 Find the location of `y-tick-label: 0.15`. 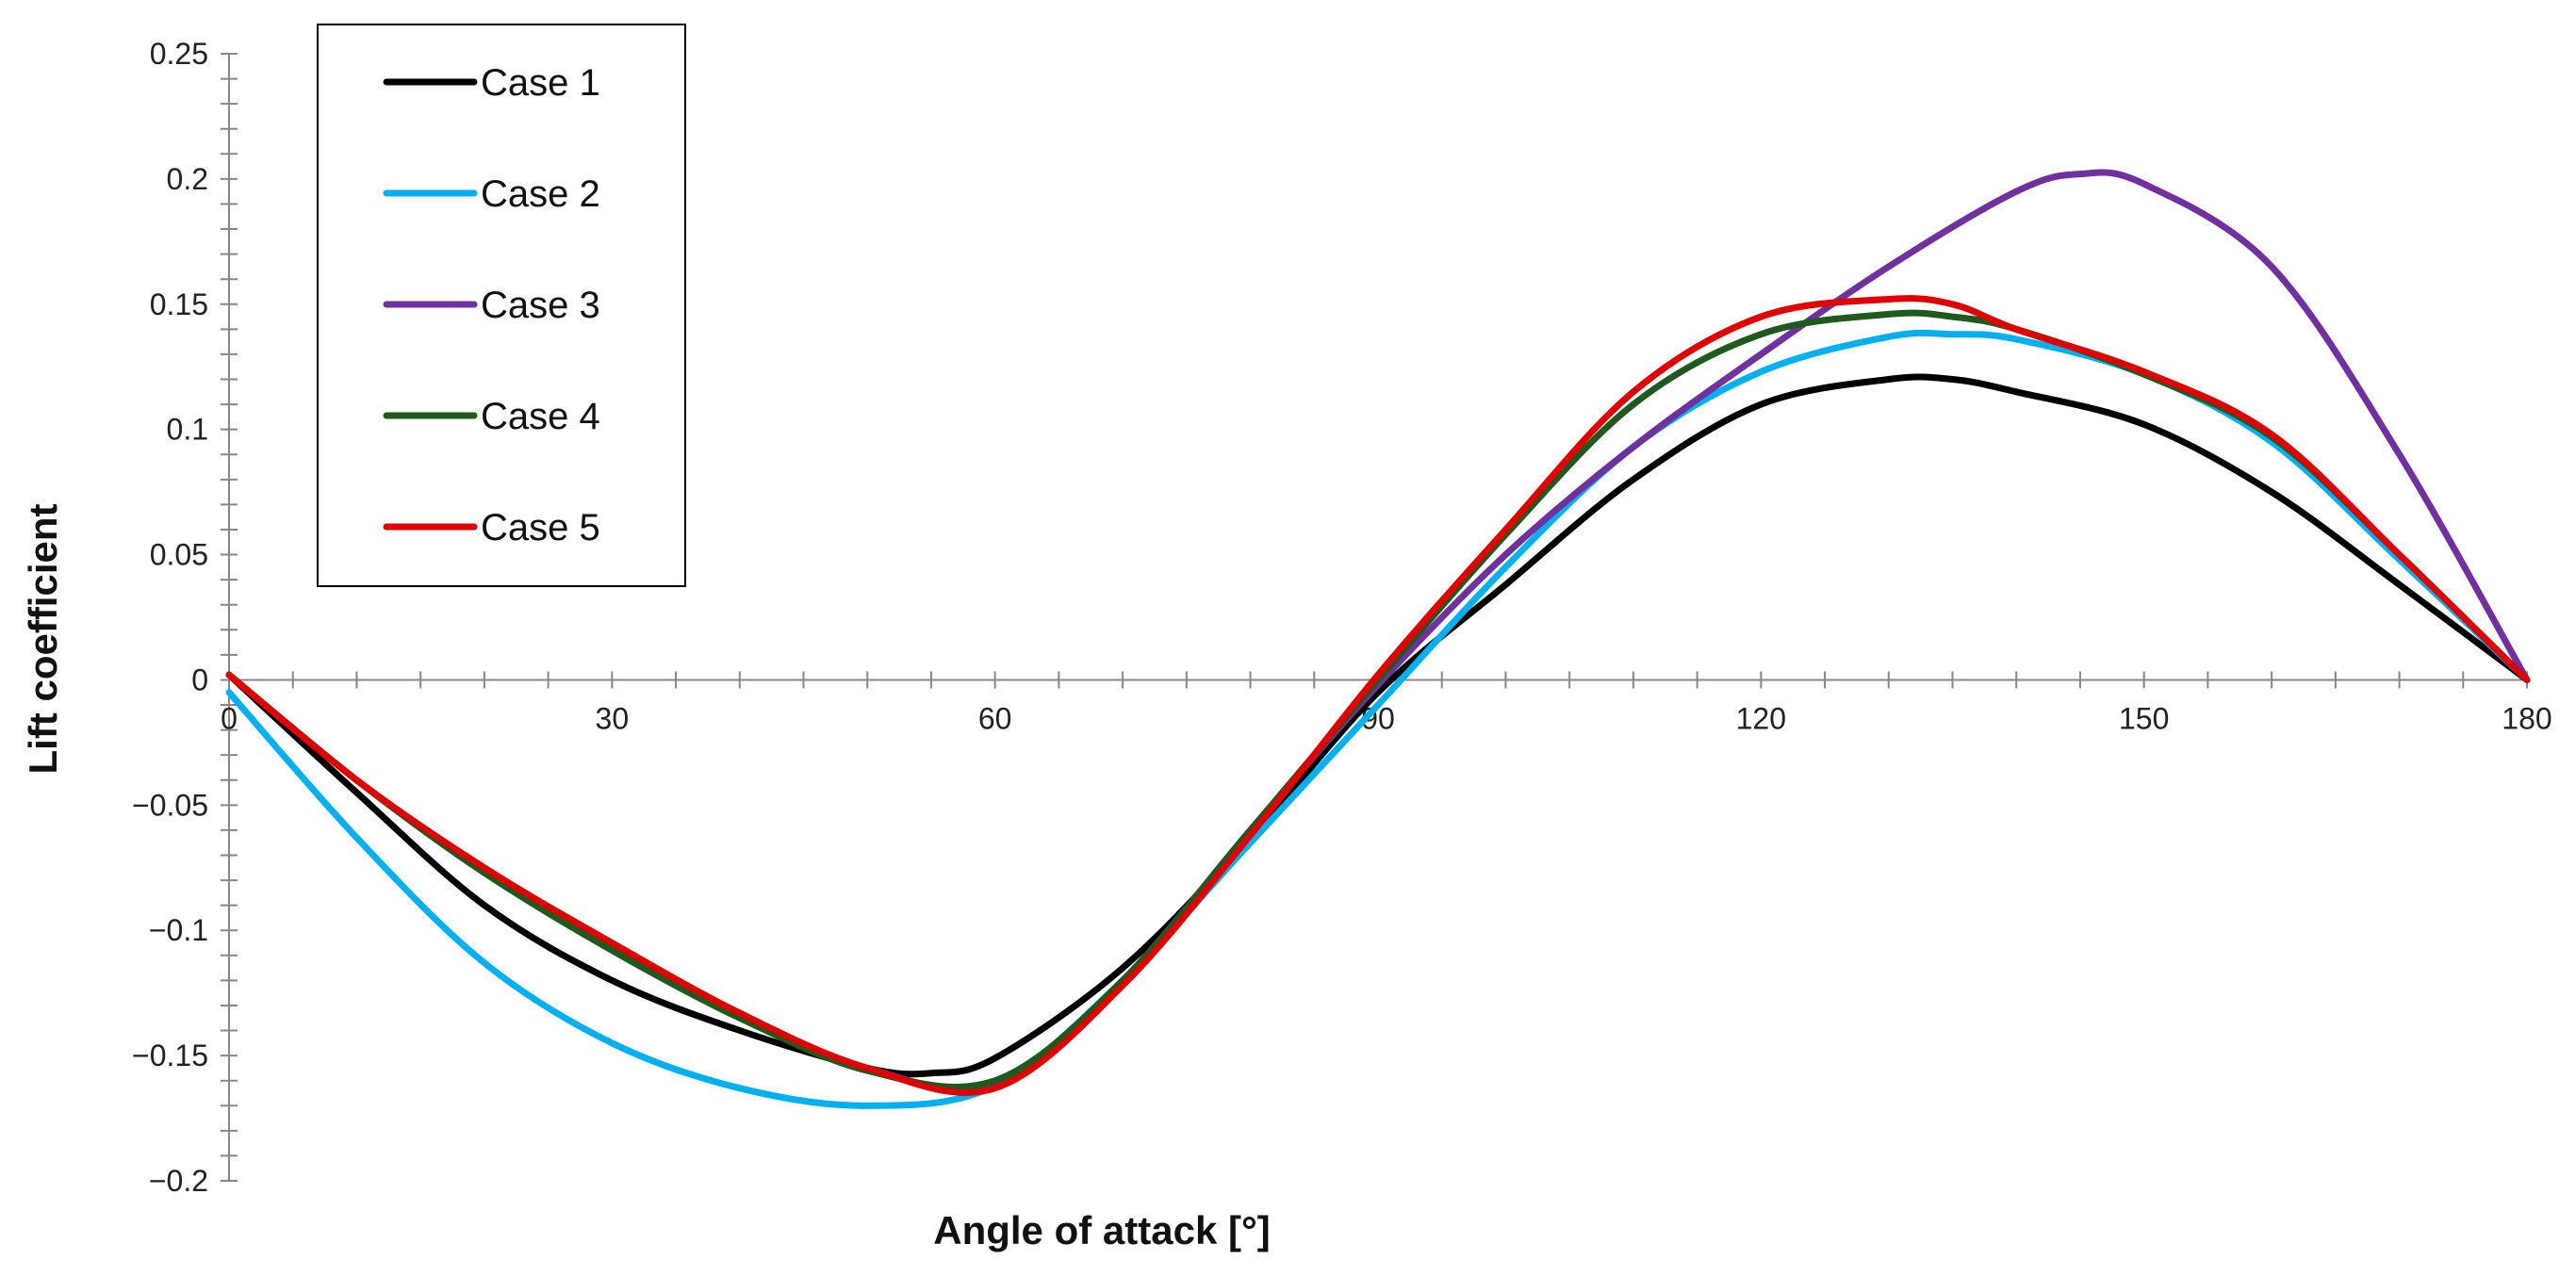

y-tick-label: 0.15 is located at coordinates (179, 304).